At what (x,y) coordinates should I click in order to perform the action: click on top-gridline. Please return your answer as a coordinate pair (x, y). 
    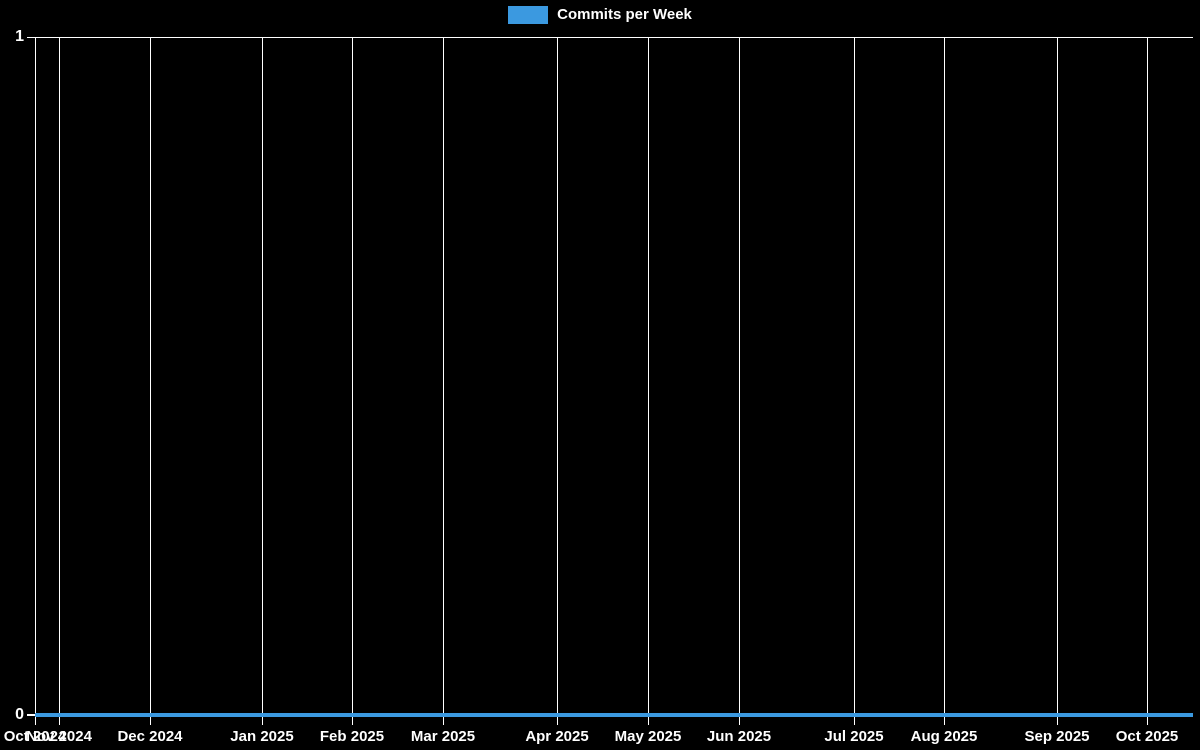
    Looking at the image, I should click on (610, 37).